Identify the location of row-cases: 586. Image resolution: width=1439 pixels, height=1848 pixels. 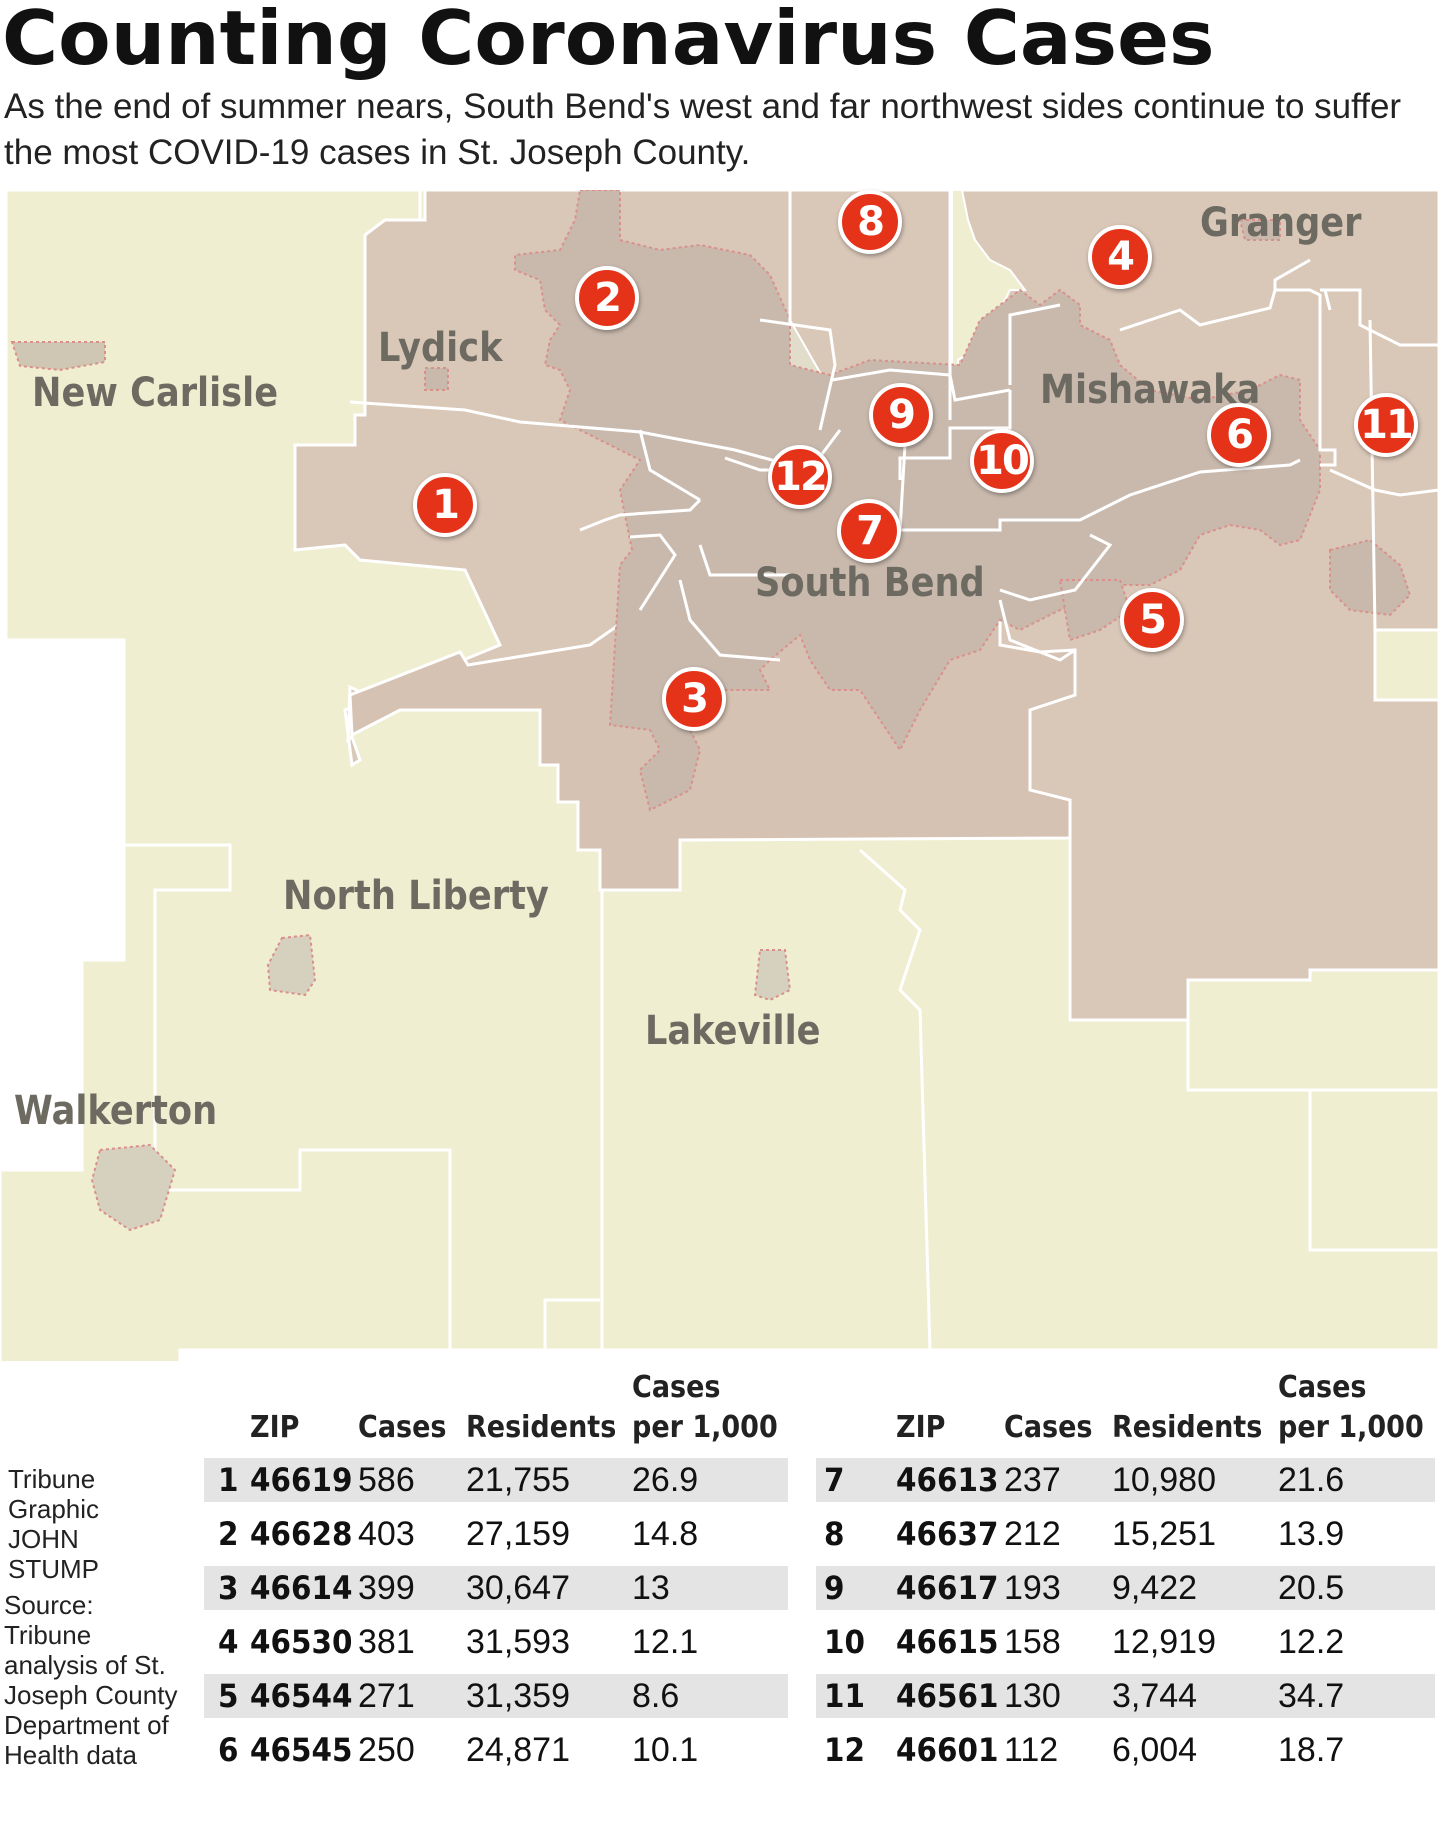
(386, 1480).